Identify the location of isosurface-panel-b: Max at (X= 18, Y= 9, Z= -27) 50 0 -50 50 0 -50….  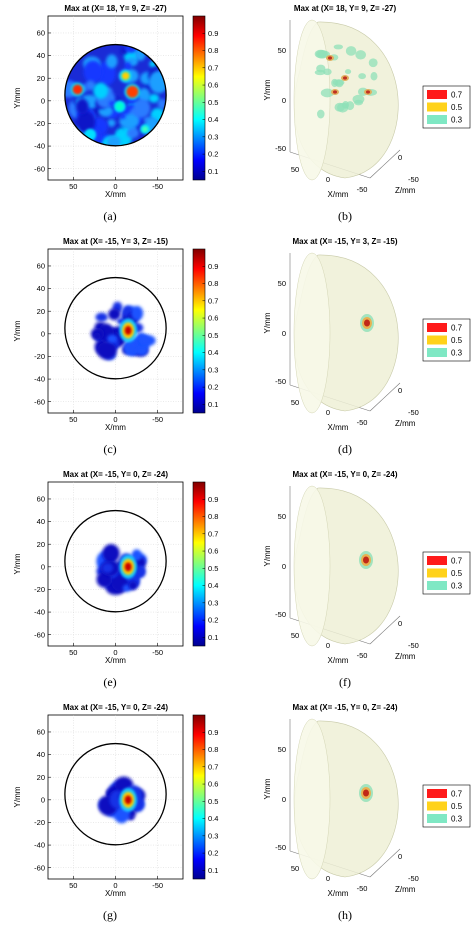
(367, 113).